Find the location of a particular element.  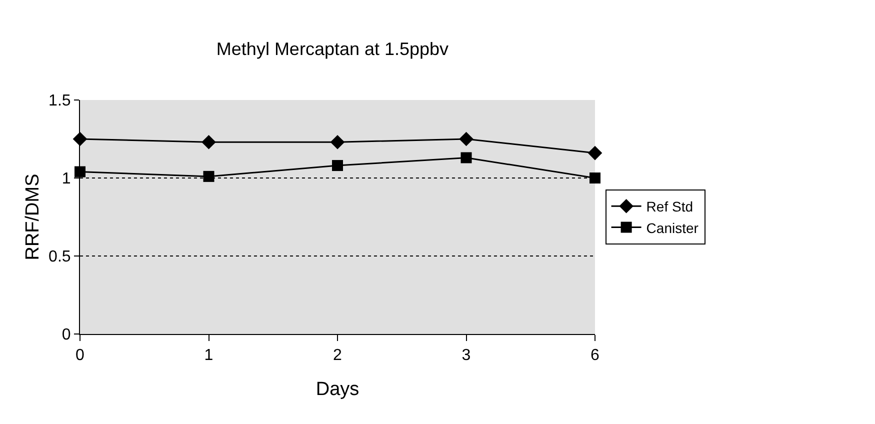

y-tick-label: 1.5 is located at coordinates (59, 101).